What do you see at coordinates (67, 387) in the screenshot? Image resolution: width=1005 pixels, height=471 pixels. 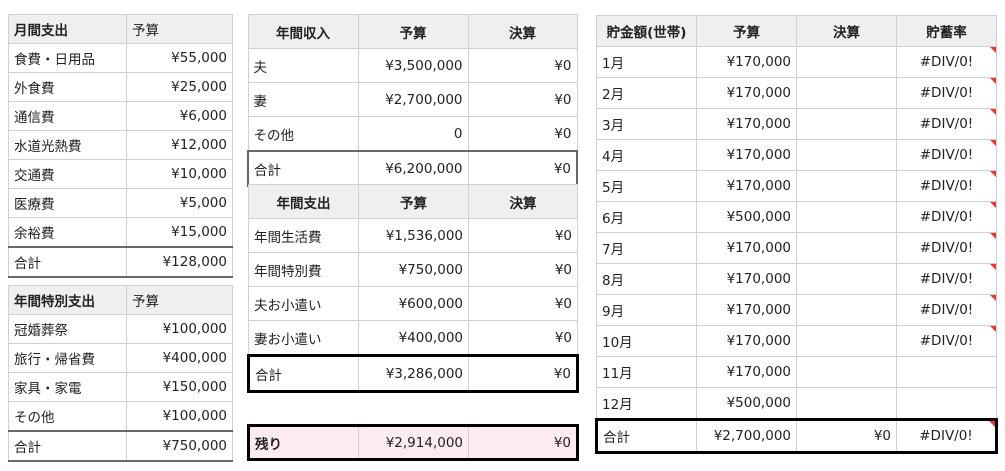 I see `table-cell: 家具・家電` at bounding box center [67, 387].